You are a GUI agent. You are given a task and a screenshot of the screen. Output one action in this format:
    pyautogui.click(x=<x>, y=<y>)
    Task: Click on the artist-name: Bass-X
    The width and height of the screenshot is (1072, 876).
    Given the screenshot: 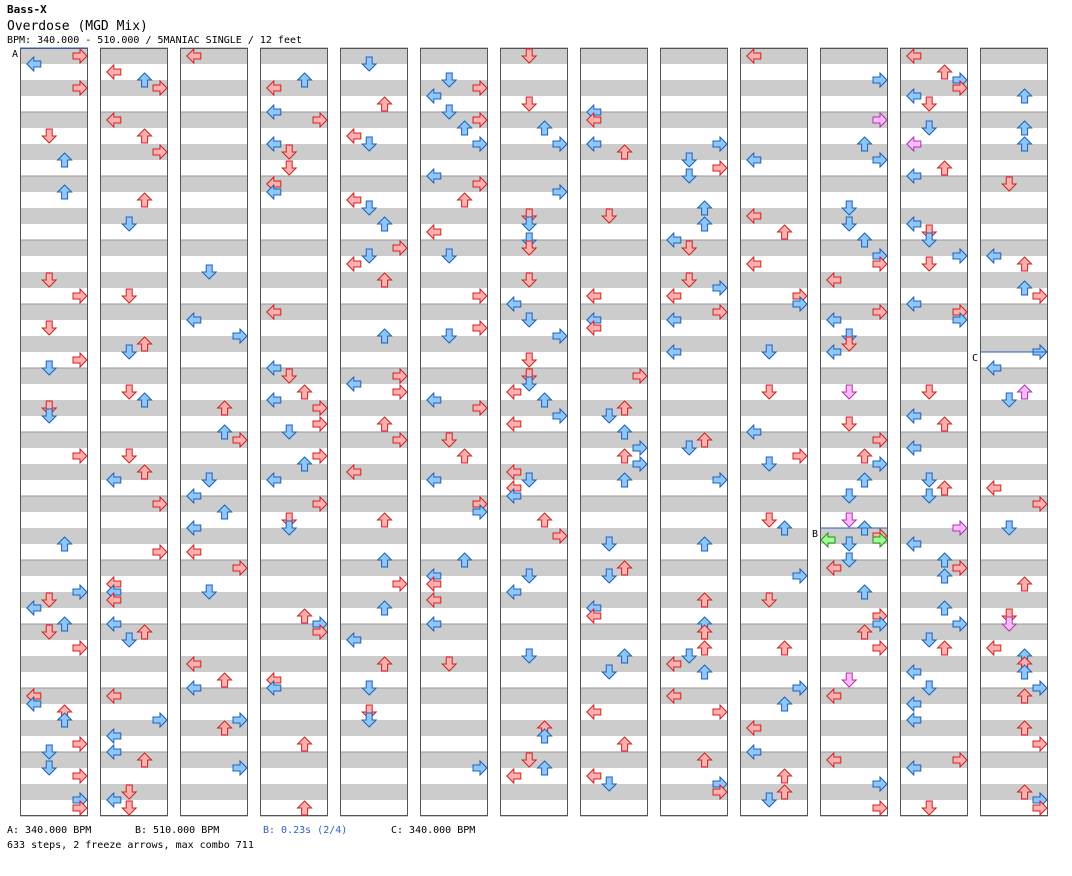 What is the action you would take?
    pyautogui.click(x=27, y=9)
    